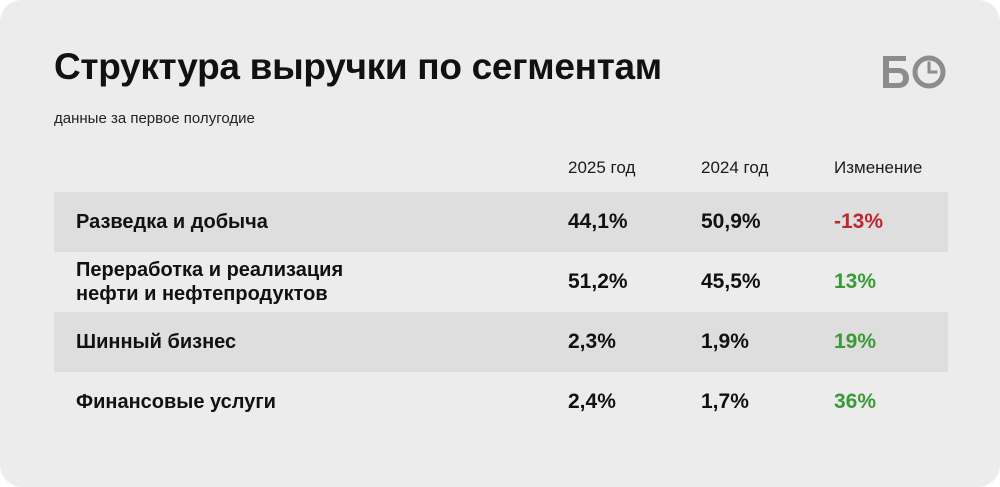 The width and height of the screenshot is (1000, 487). What do you see at coordinates (602, 167) in the screenshot?
I see `column-header-2025: 2025 год` at bounding box center [602, 167].